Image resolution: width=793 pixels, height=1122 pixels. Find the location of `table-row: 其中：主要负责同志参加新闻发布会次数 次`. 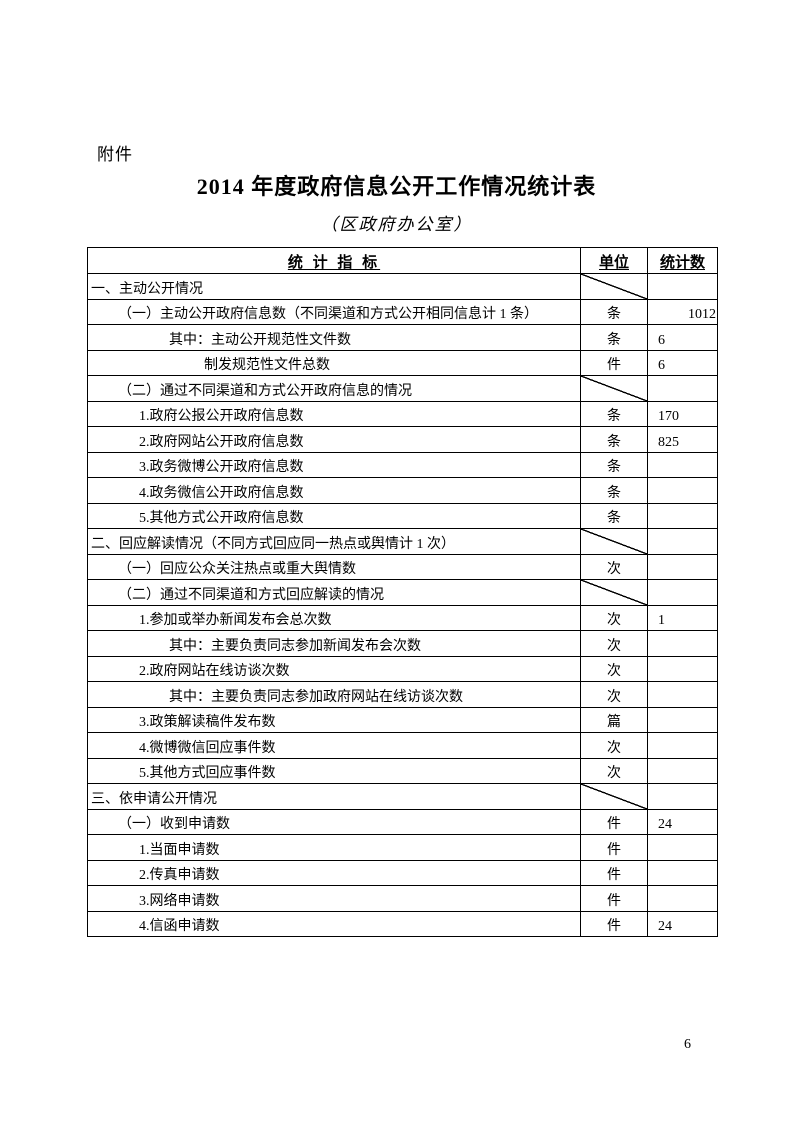

table-row: 其中：主要负责同志参加新闻发布会次数 次 is located at coordinates (402, 643).